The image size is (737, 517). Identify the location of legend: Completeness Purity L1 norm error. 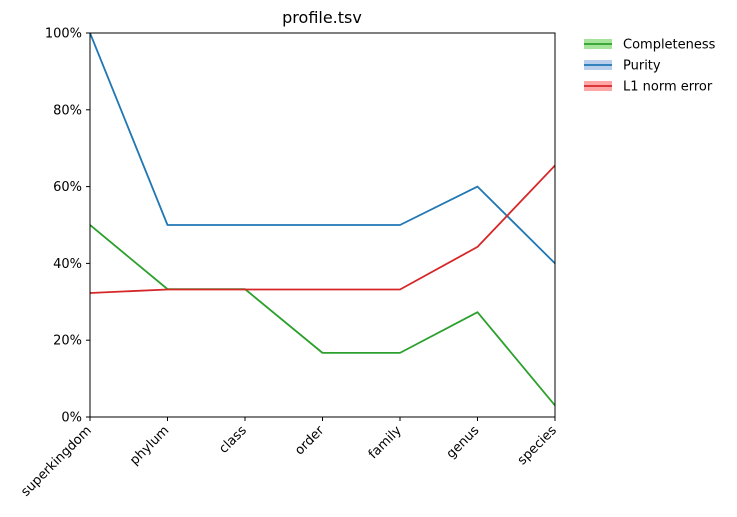
(650, 66).